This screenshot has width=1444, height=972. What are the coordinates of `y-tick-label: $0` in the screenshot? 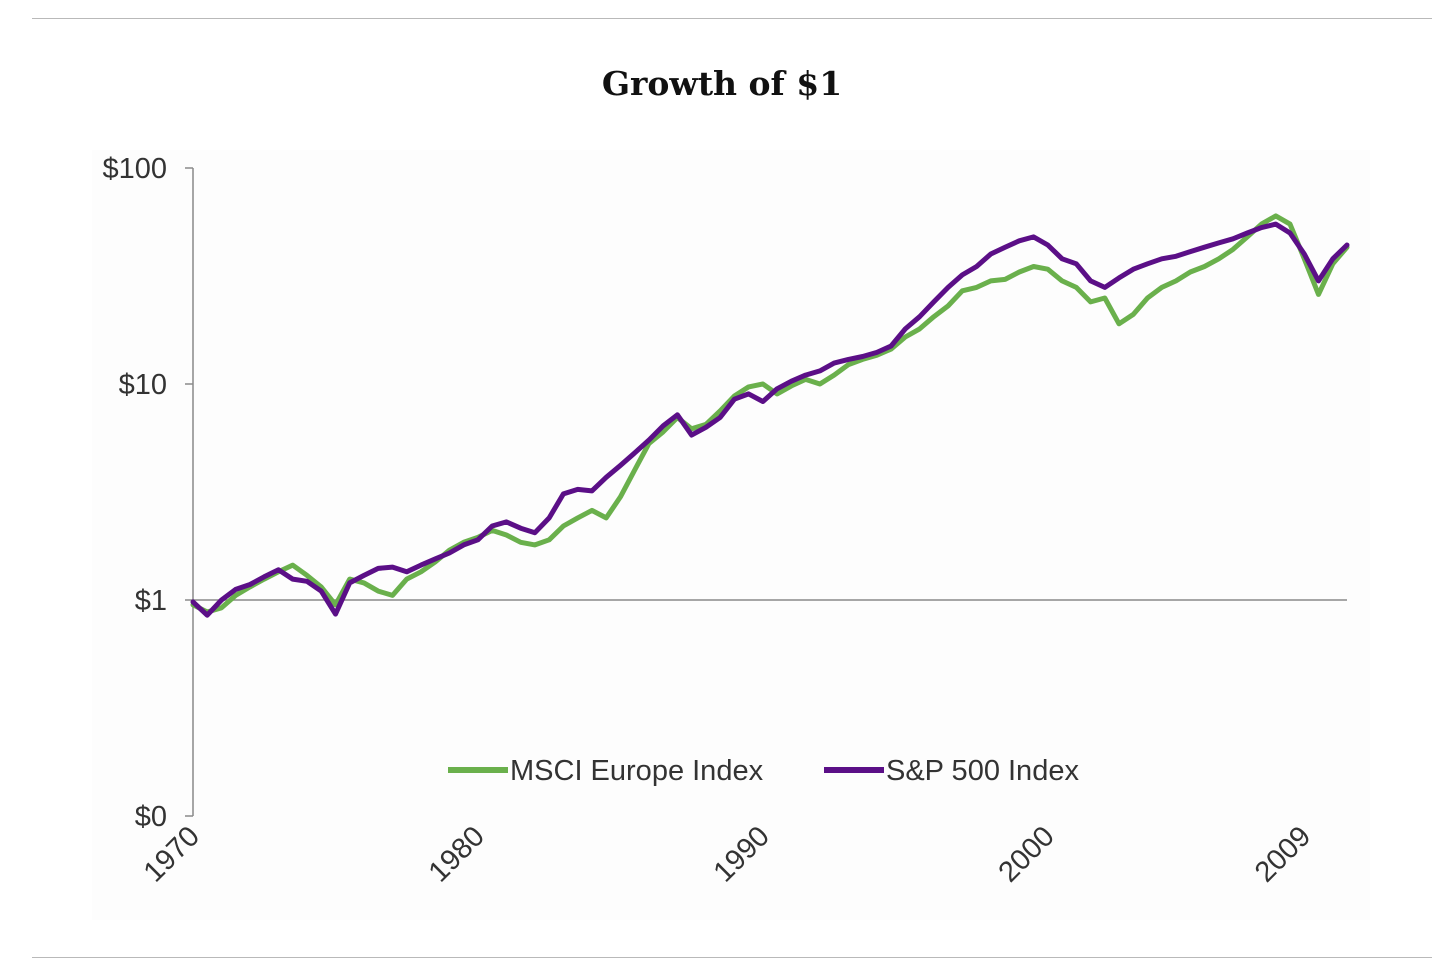 It's located at (151, 817).